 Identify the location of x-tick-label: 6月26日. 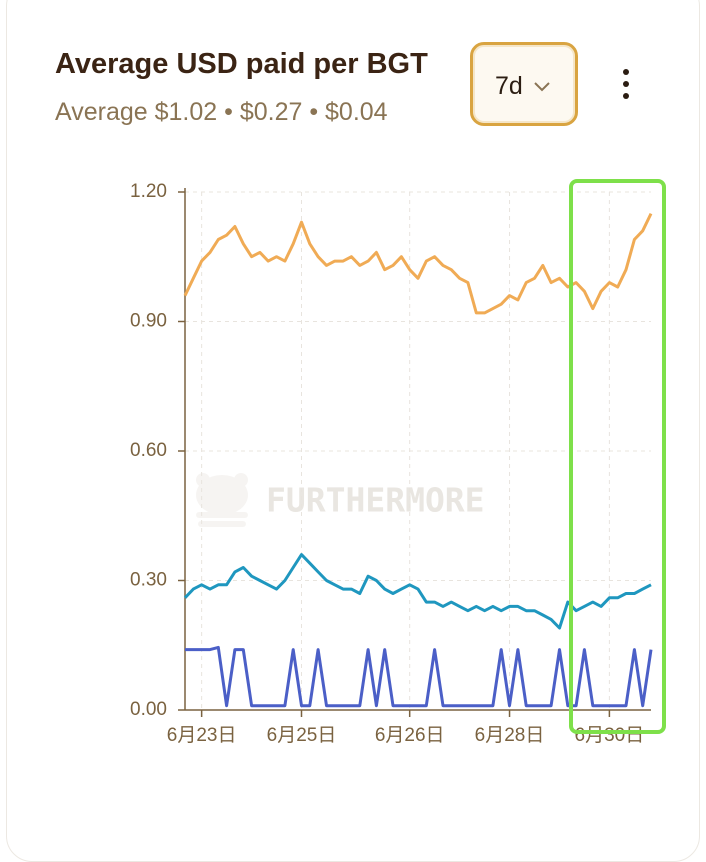
(410, 735).